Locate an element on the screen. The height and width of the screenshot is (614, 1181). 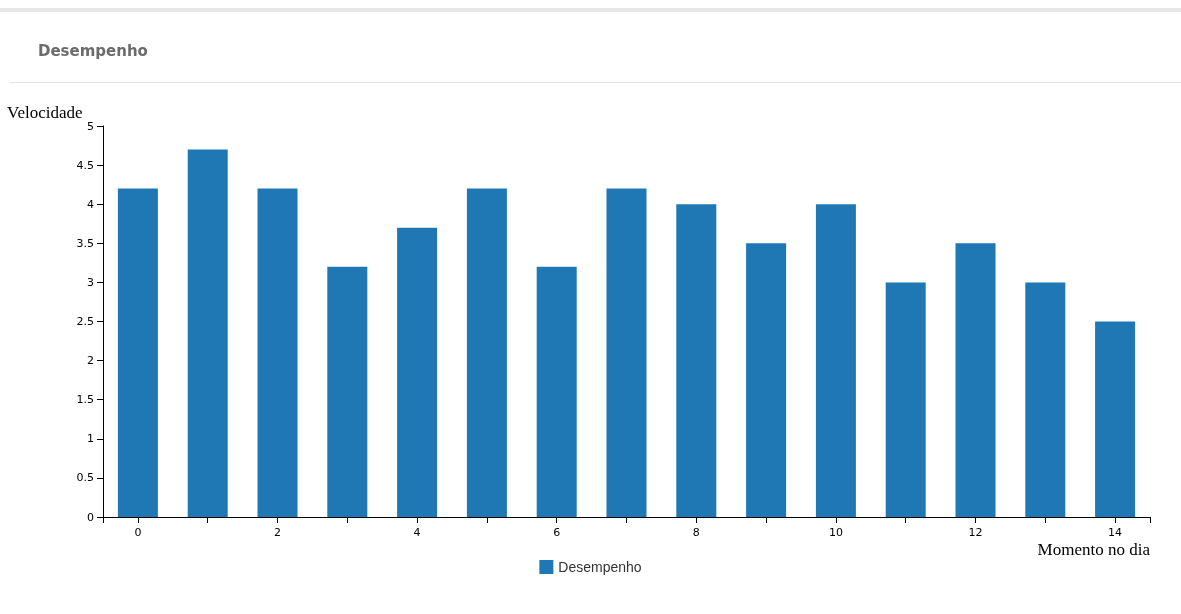
legend-label: Desempenho is located at coordinates (600, 567).